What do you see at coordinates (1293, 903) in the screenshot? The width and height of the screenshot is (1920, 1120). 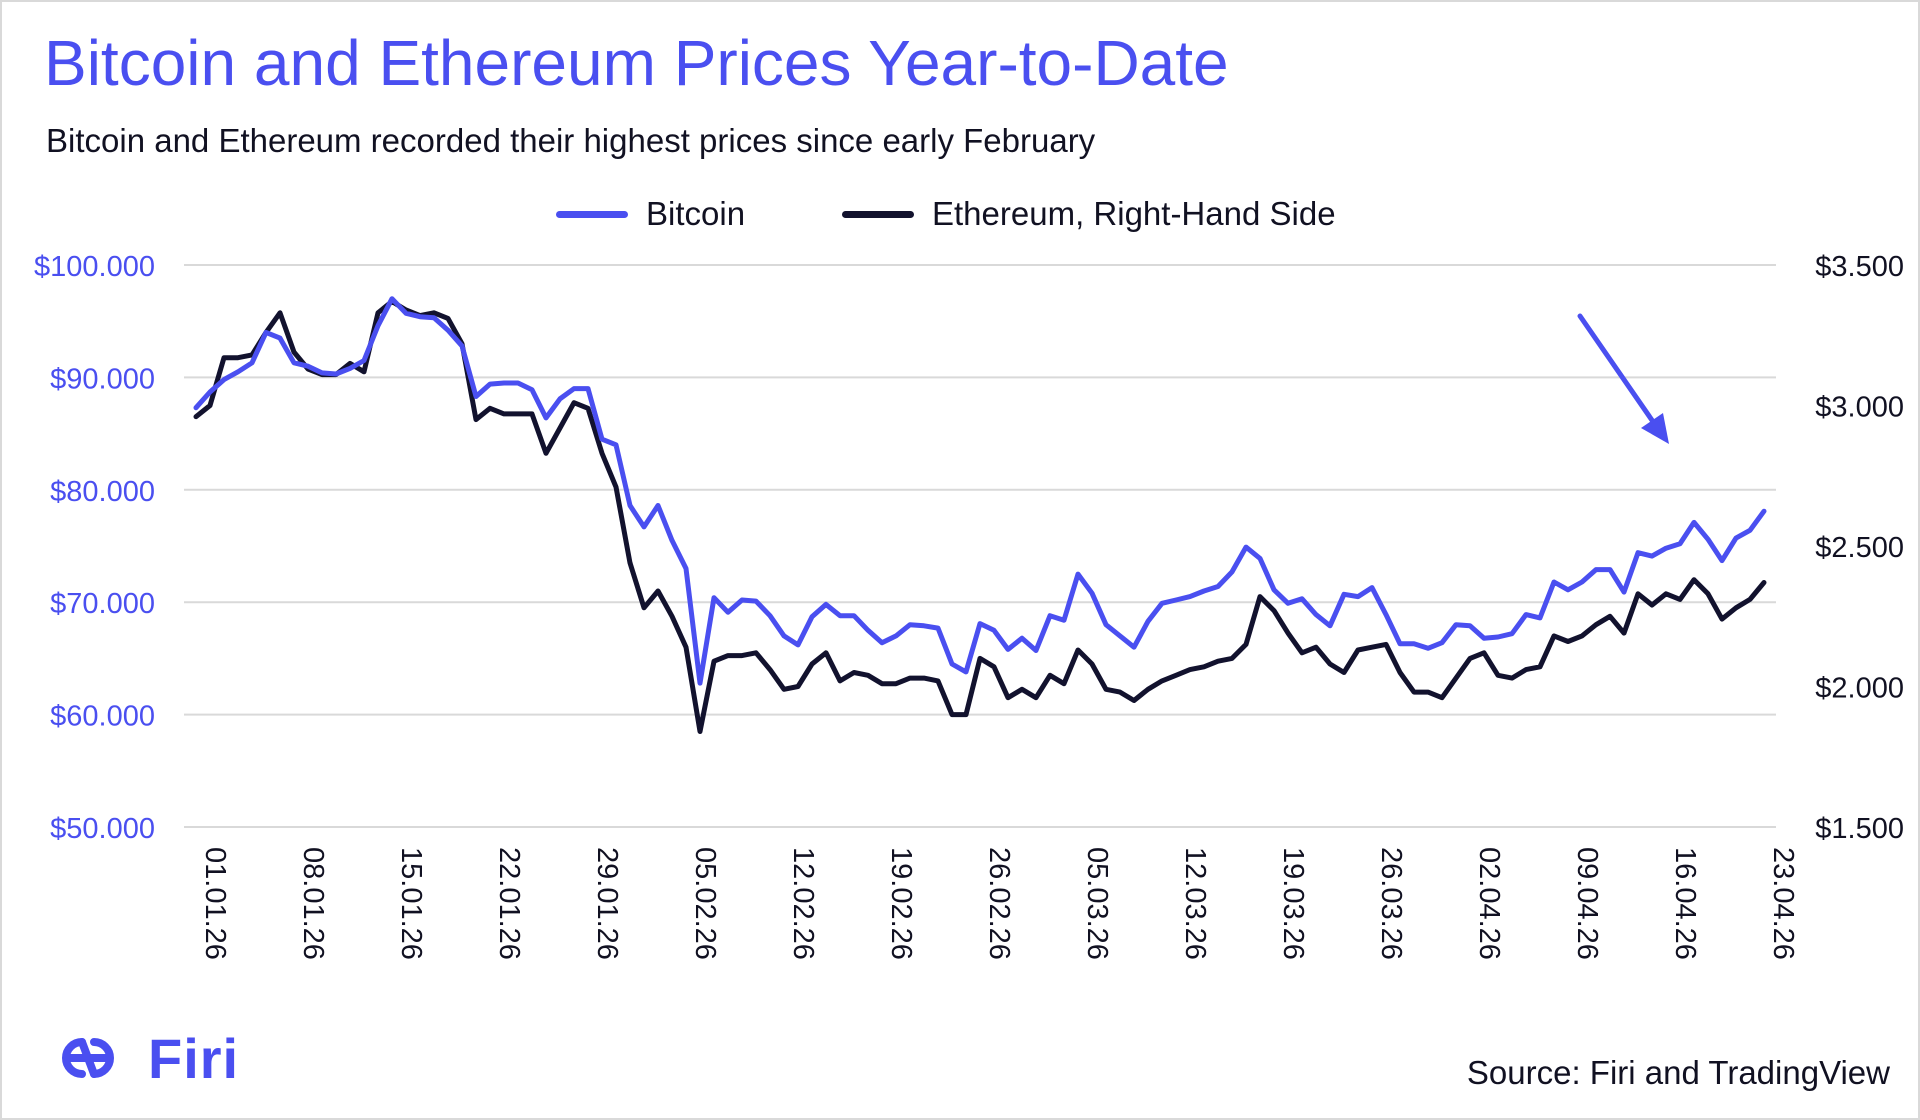 I see `x-tick-label: 19.03.26` at bounding box center [1293, 903].